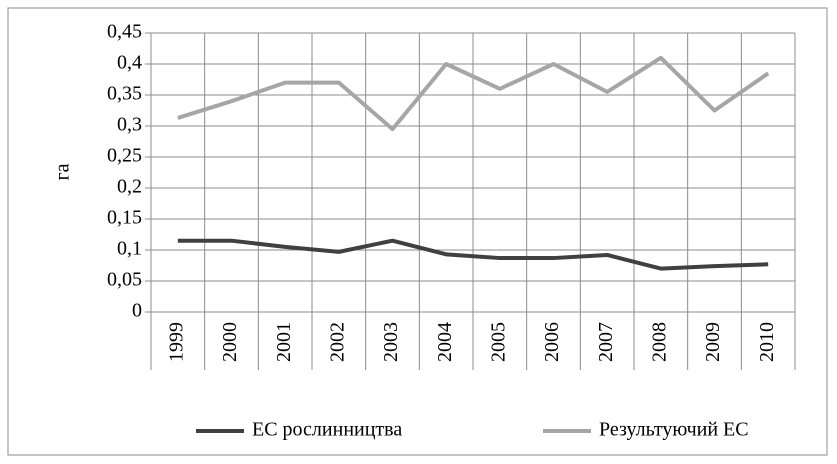 The height and width of the screenshot is (464, 837). What do you see at coordinates (63, 171) in the screenshot?
I see `y-axis-label: га` at bounding box center [63, 171].